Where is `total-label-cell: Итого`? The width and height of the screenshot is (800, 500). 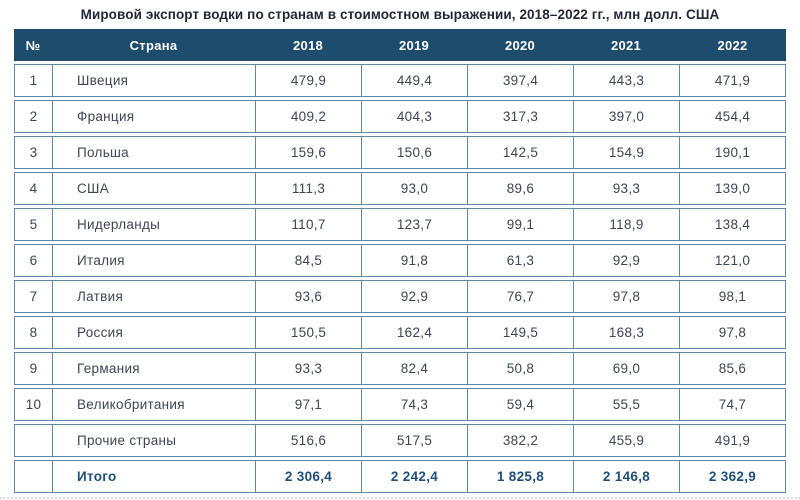 total-label-cell: Итого is located at coordinates (153, 476).